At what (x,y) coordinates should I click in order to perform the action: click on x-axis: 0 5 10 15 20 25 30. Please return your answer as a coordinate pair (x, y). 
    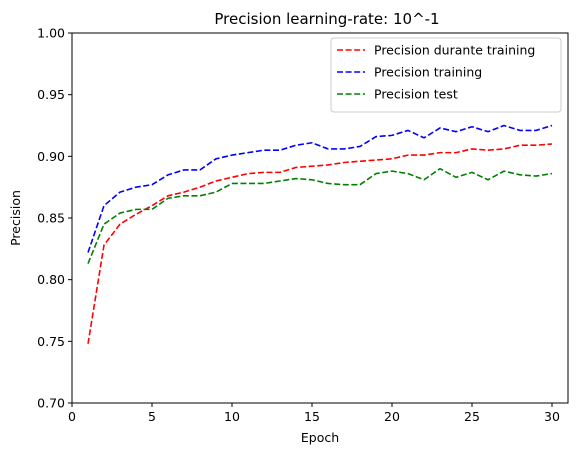
    Looking at the image, I should click on (314, 413).